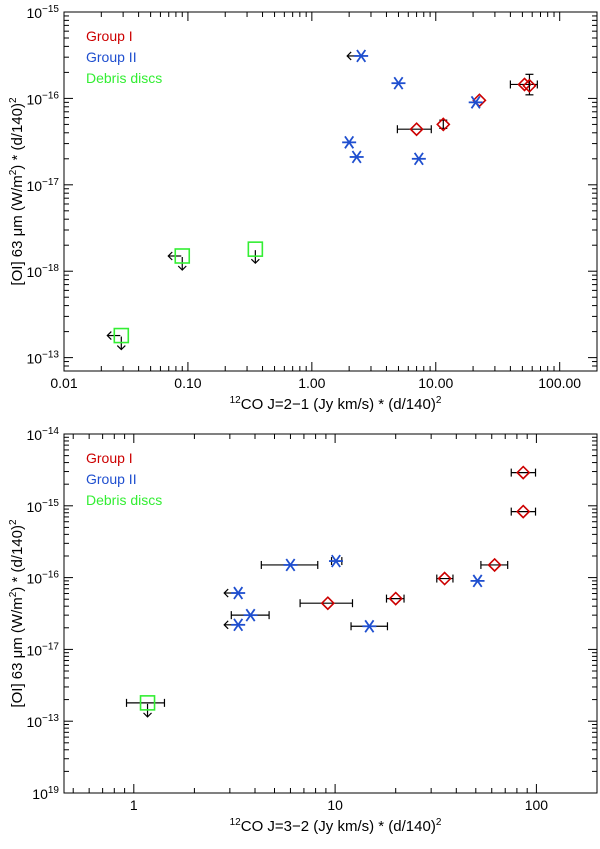 The height and width of the screenshot is (849, 600). What do you see at coordinates (134, 805) in the screenshot?
I see `x-tick-label: 1` at bounding box center [134, 805].